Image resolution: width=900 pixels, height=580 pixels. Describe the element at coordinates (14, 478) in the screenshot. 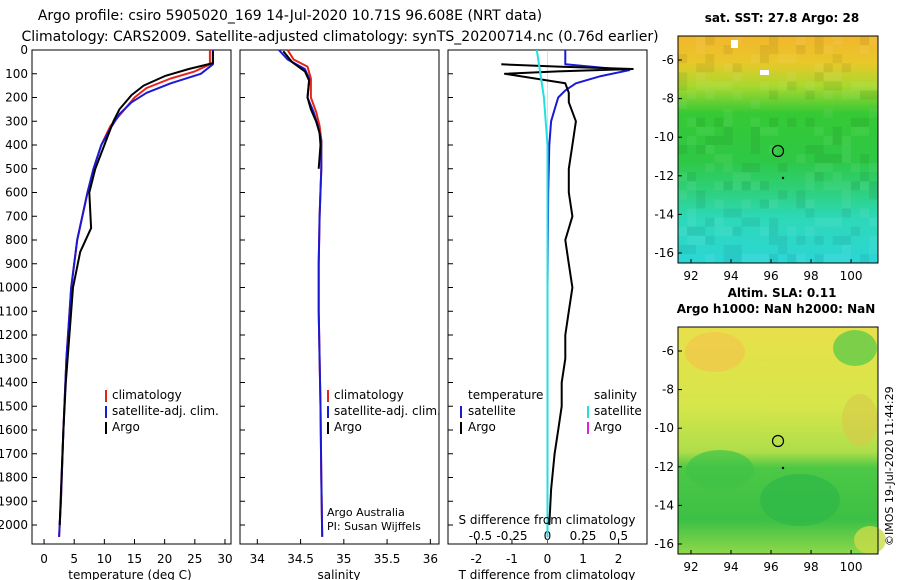

I see `depth-tick-label: 1800` at that location.